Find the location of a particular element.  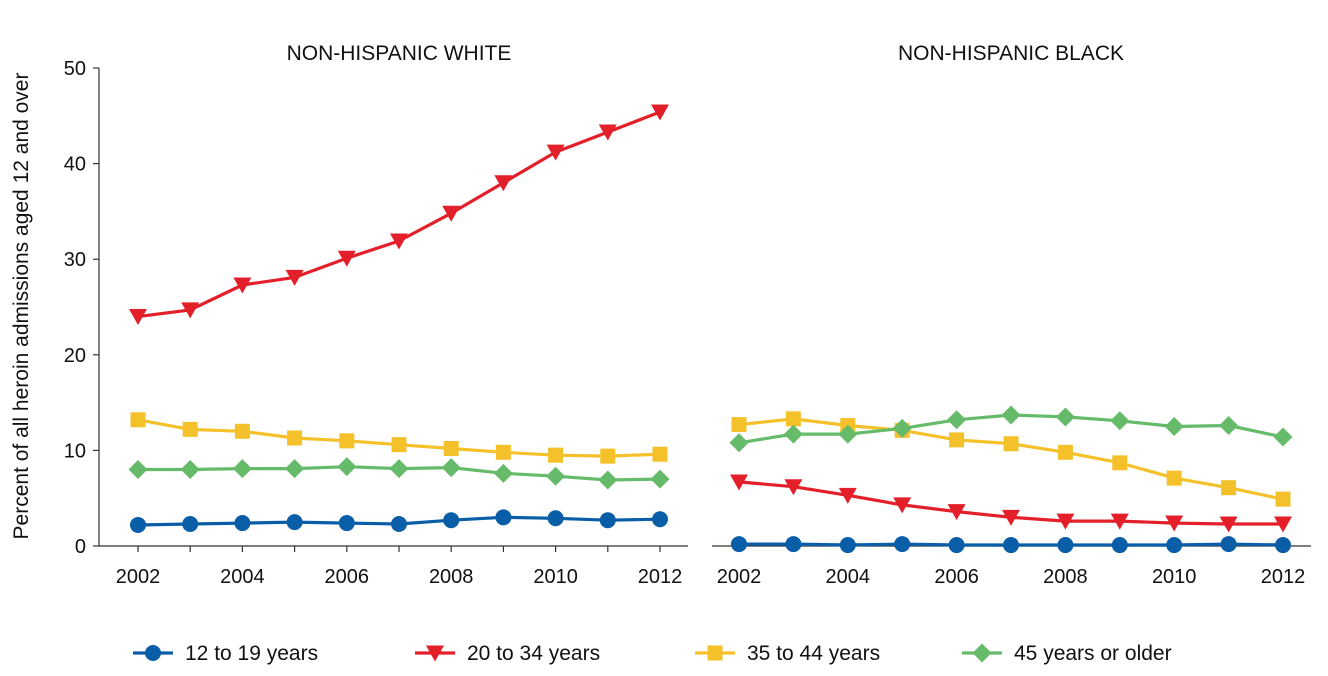

legend-label: 35 to 44 years is located at coordinates (813, 653).